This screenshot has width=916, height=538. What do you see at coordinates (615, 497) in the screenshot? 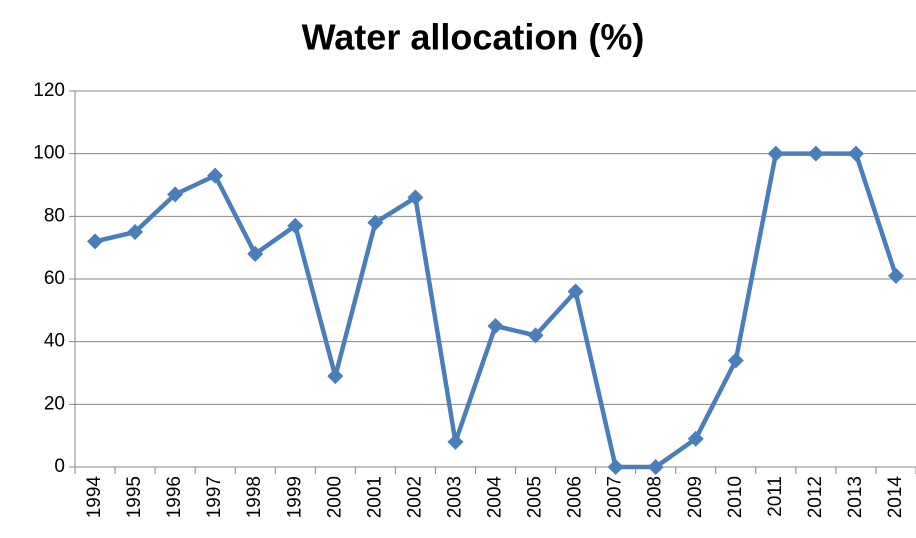
I see `x-tick-label: 2007` at bounding box center [615, 497].